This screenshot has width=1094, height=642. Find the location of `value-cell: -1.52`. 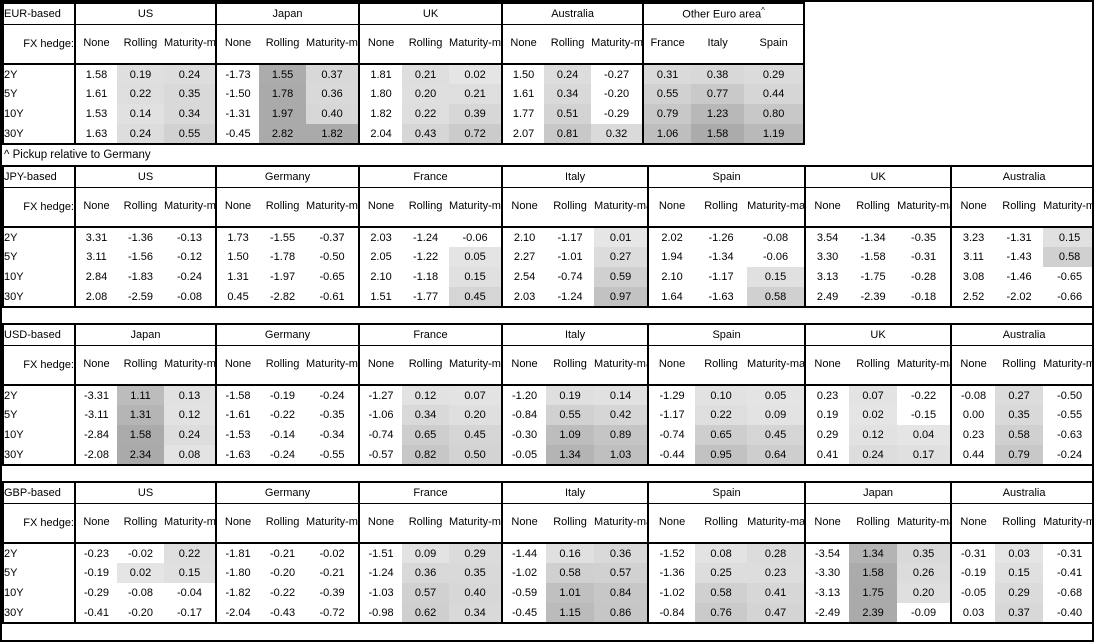

value-cell: -1.52 is located at coordinates (671, 553).